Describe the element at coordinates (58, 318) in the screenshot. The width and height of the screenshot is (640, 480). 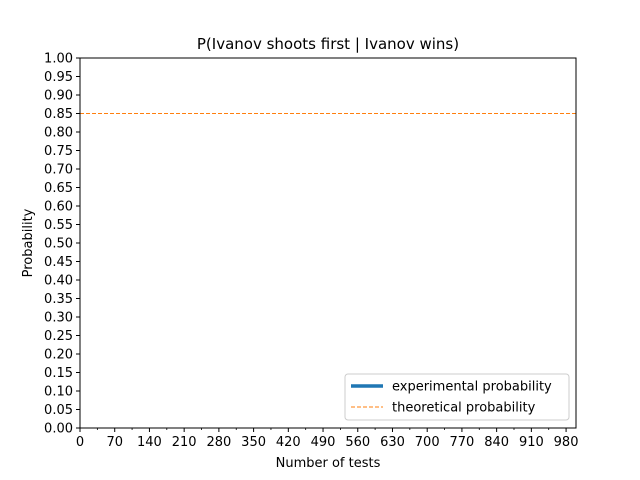
I see `y-tick-label: 0.30` at that location.